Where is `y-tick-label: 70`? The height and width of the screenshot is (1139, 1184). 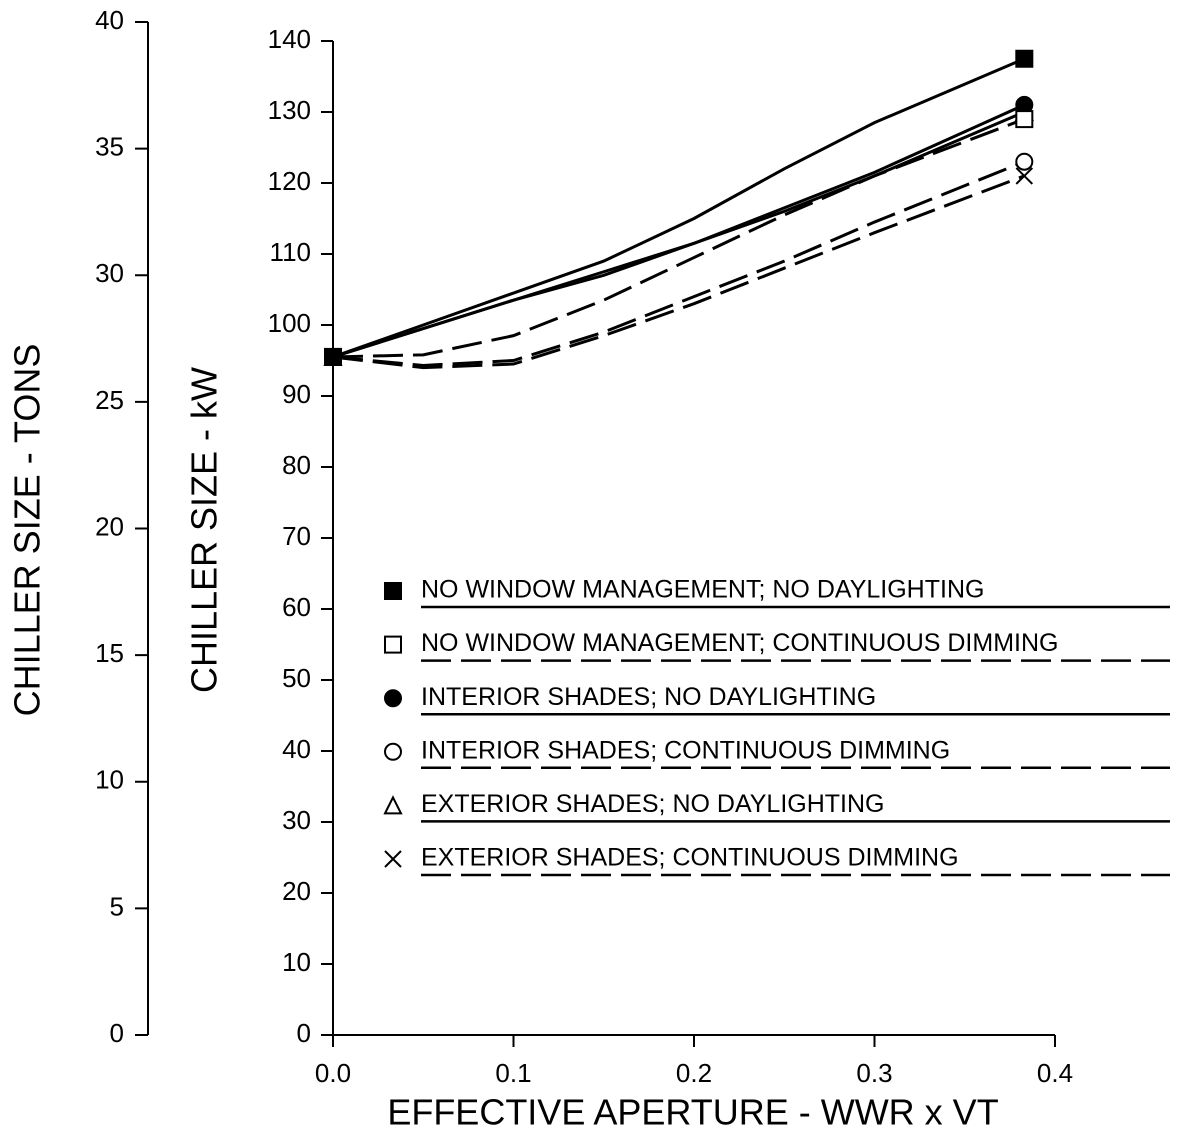
y-tick-label: 70 is located at coordinates (296, 536).